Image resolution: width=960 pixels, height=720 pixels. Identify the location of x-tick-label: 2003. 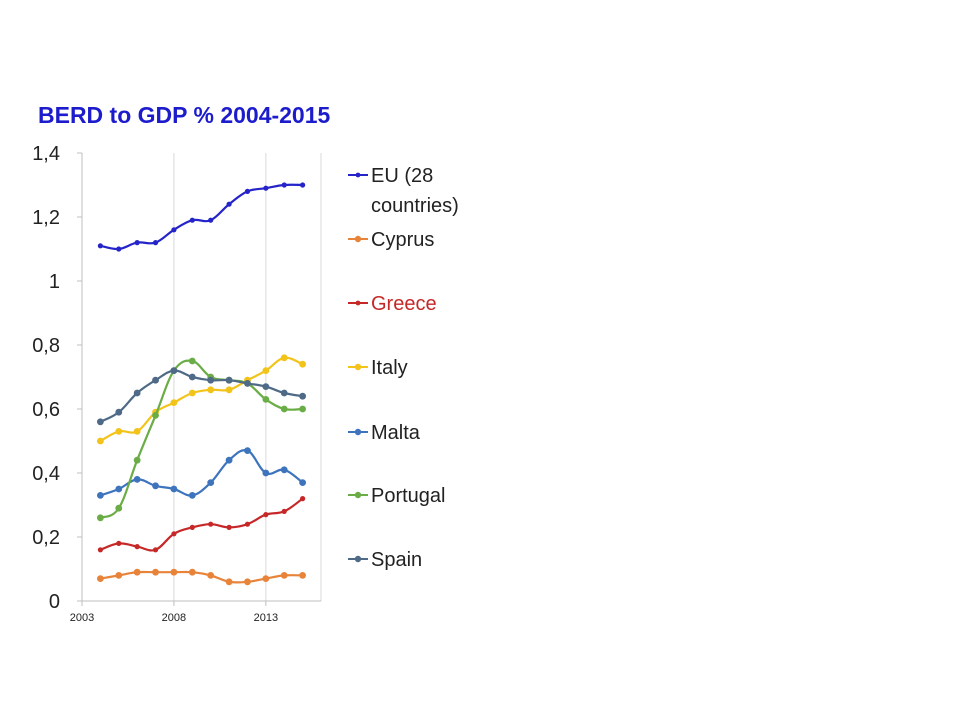
(82, 618).